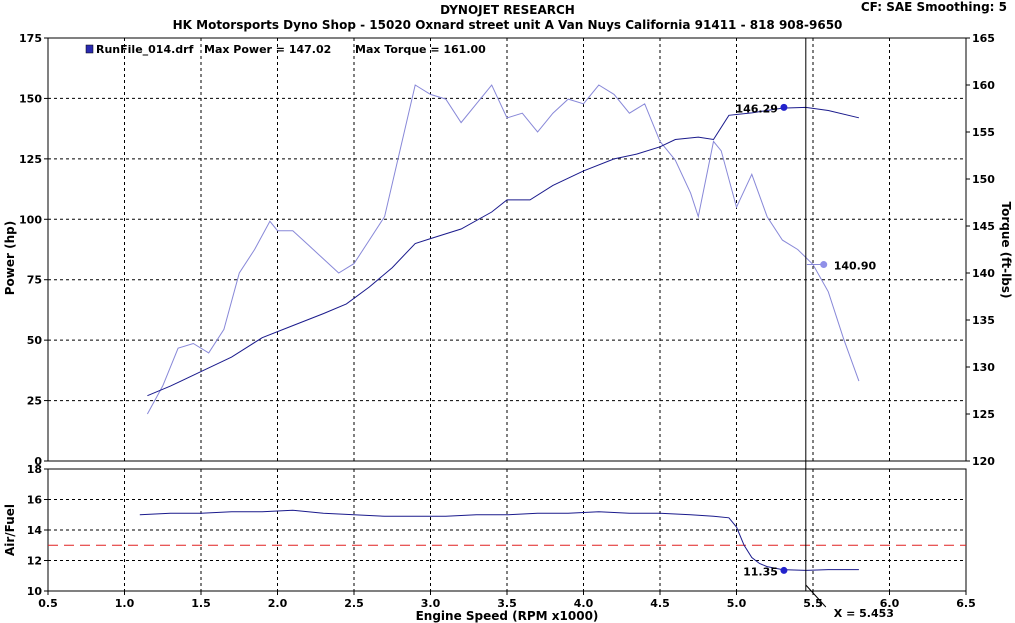 The image size is (1015, 623). Describe the element at coordinates (983, 85) in the screenshot. I see `torque-tick-label: 160` at that location.